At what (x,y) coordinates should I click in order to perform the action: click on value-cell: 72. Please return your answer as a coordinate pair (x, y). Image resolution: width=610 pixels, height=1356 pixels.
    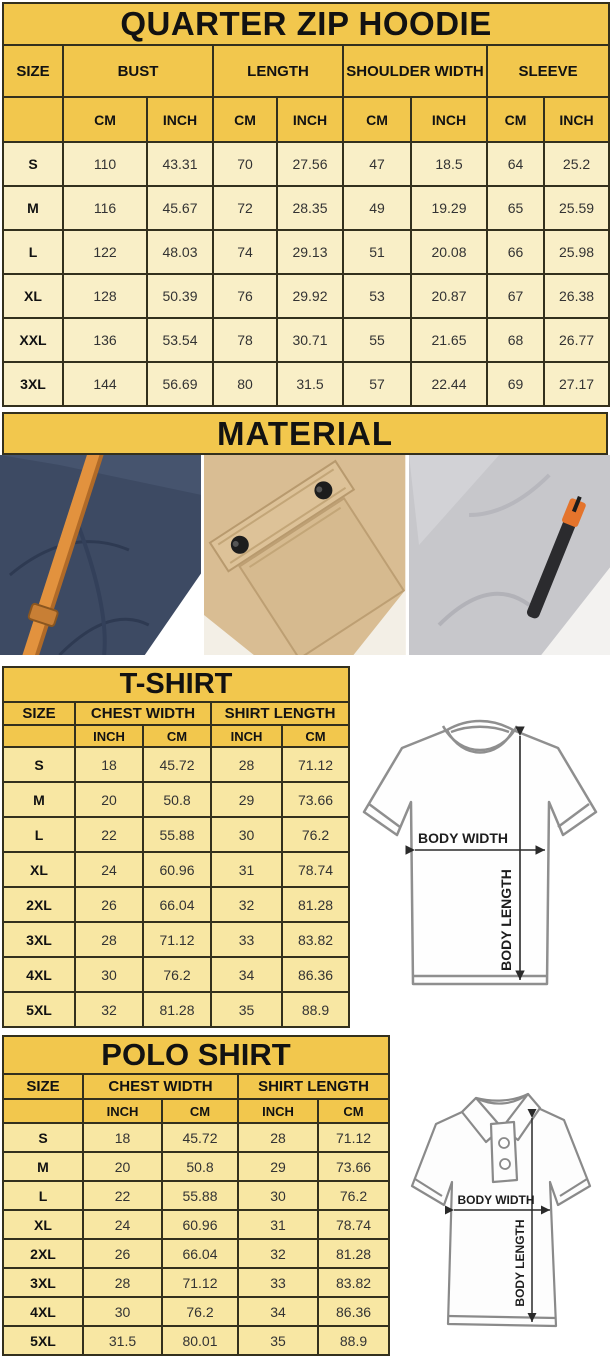
    Looking at the image, I should click on (245, 208).